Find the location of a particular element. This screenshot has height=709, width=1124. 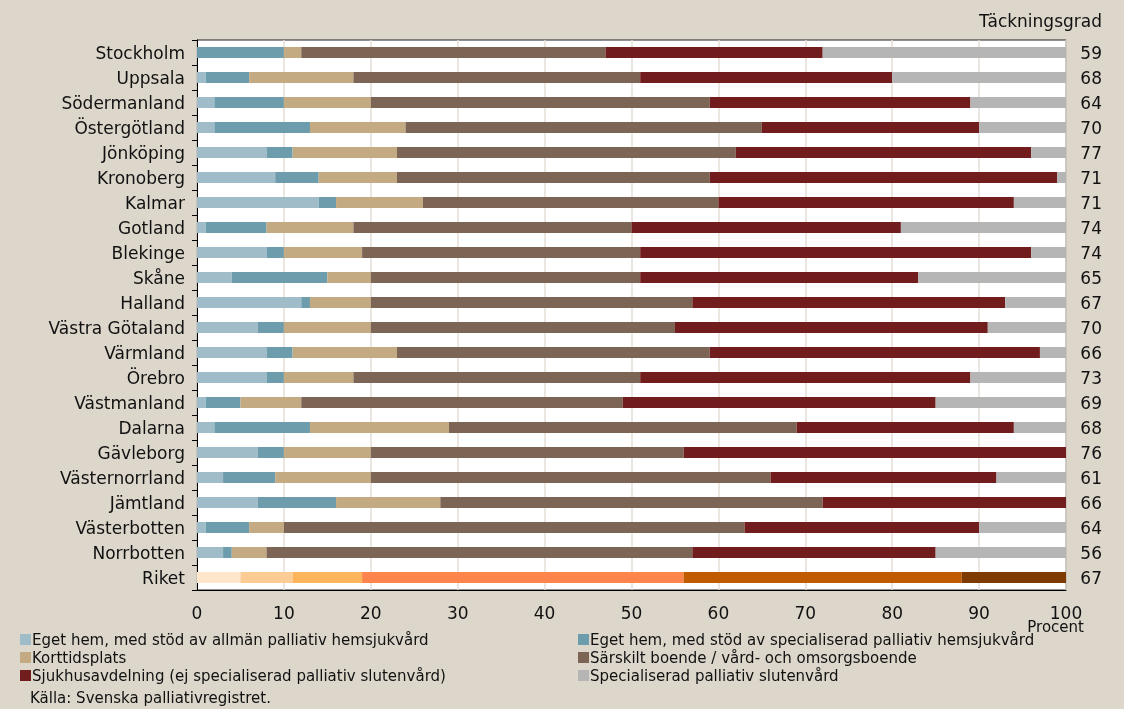

text: Täckningsgrad is located at coordinates (1040, 20).